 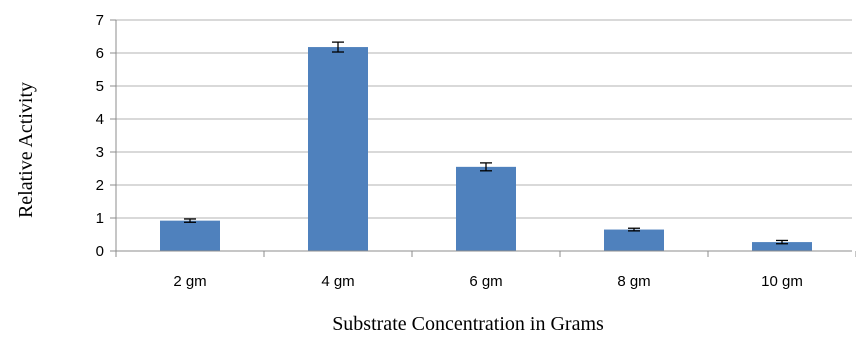 I want to click on y-tick-label: 0, so click(x=100, y=251).